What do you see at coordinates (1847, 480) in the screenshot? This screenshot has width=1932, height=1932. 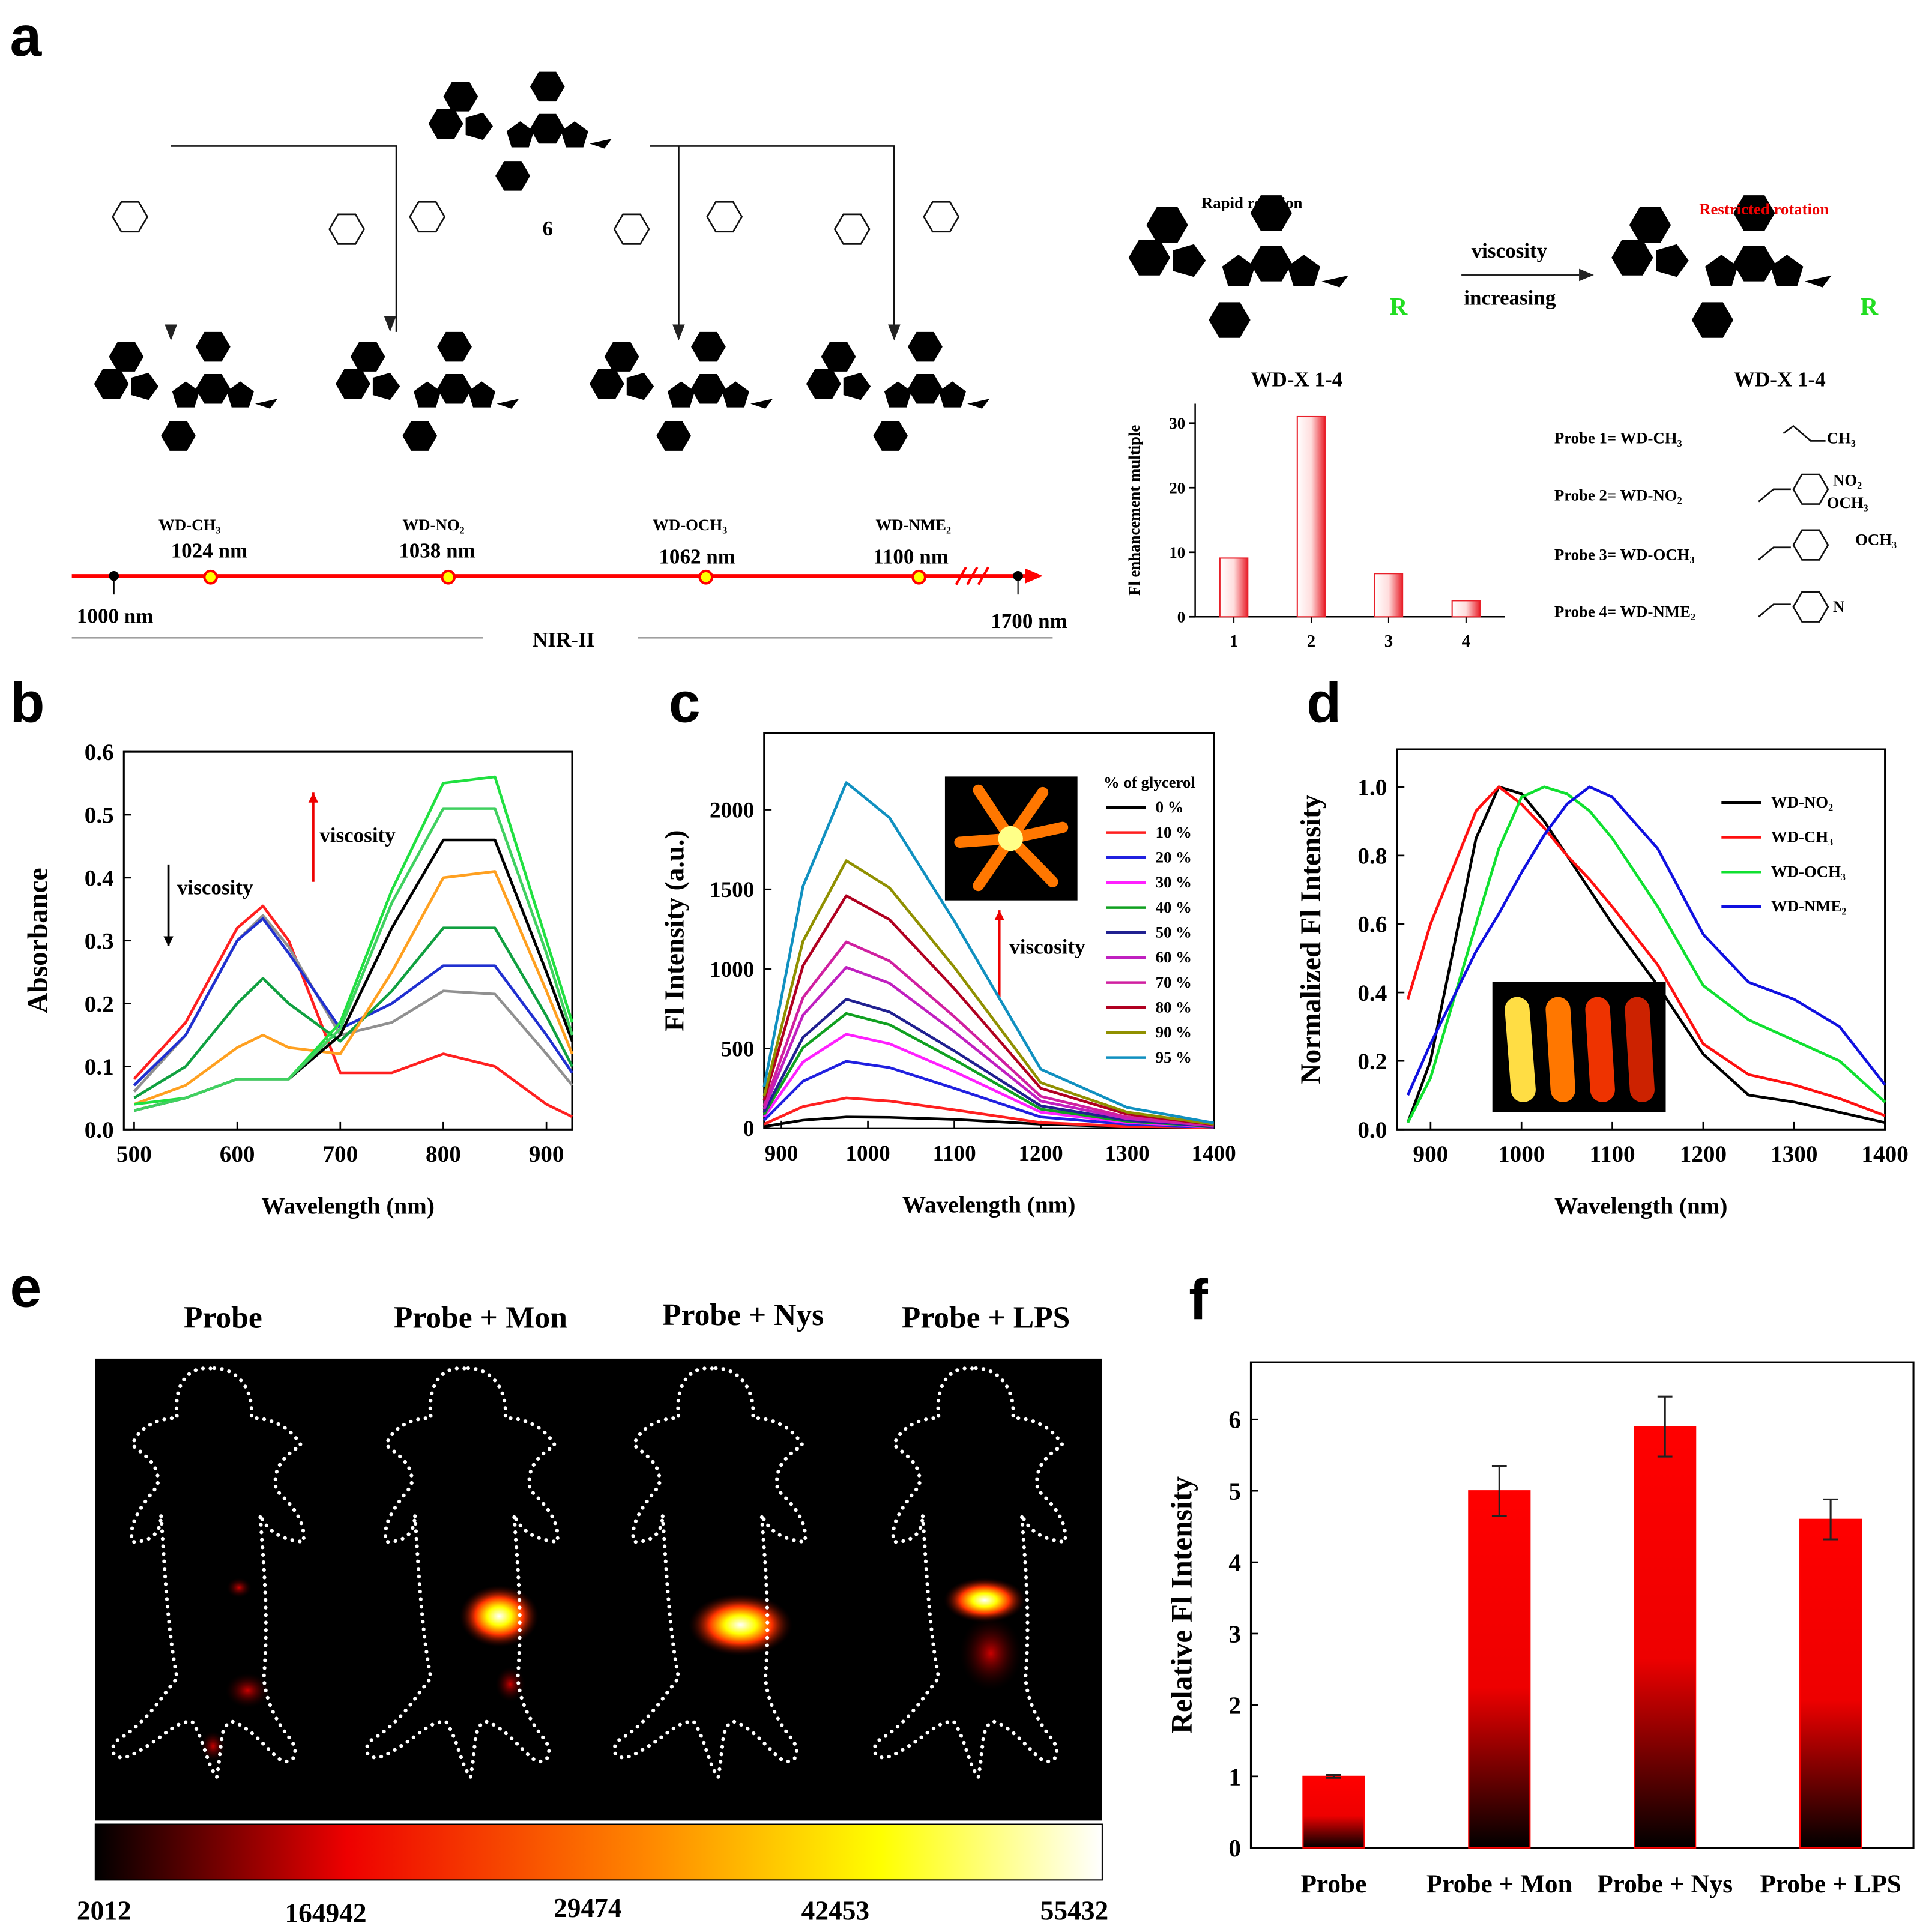 I see `substituent: NO₂` at bounding box center [1847, 480].